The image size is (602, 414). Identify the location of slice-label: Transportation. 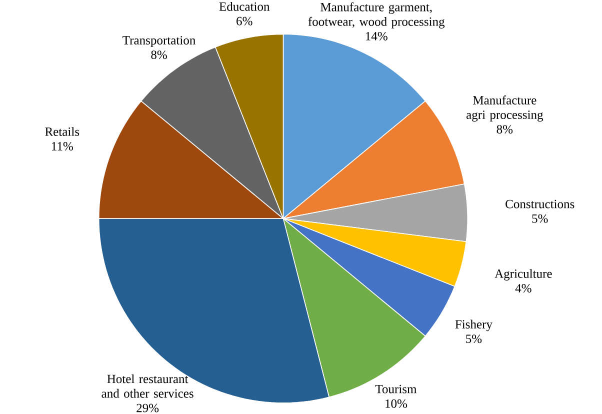
(159, 41).